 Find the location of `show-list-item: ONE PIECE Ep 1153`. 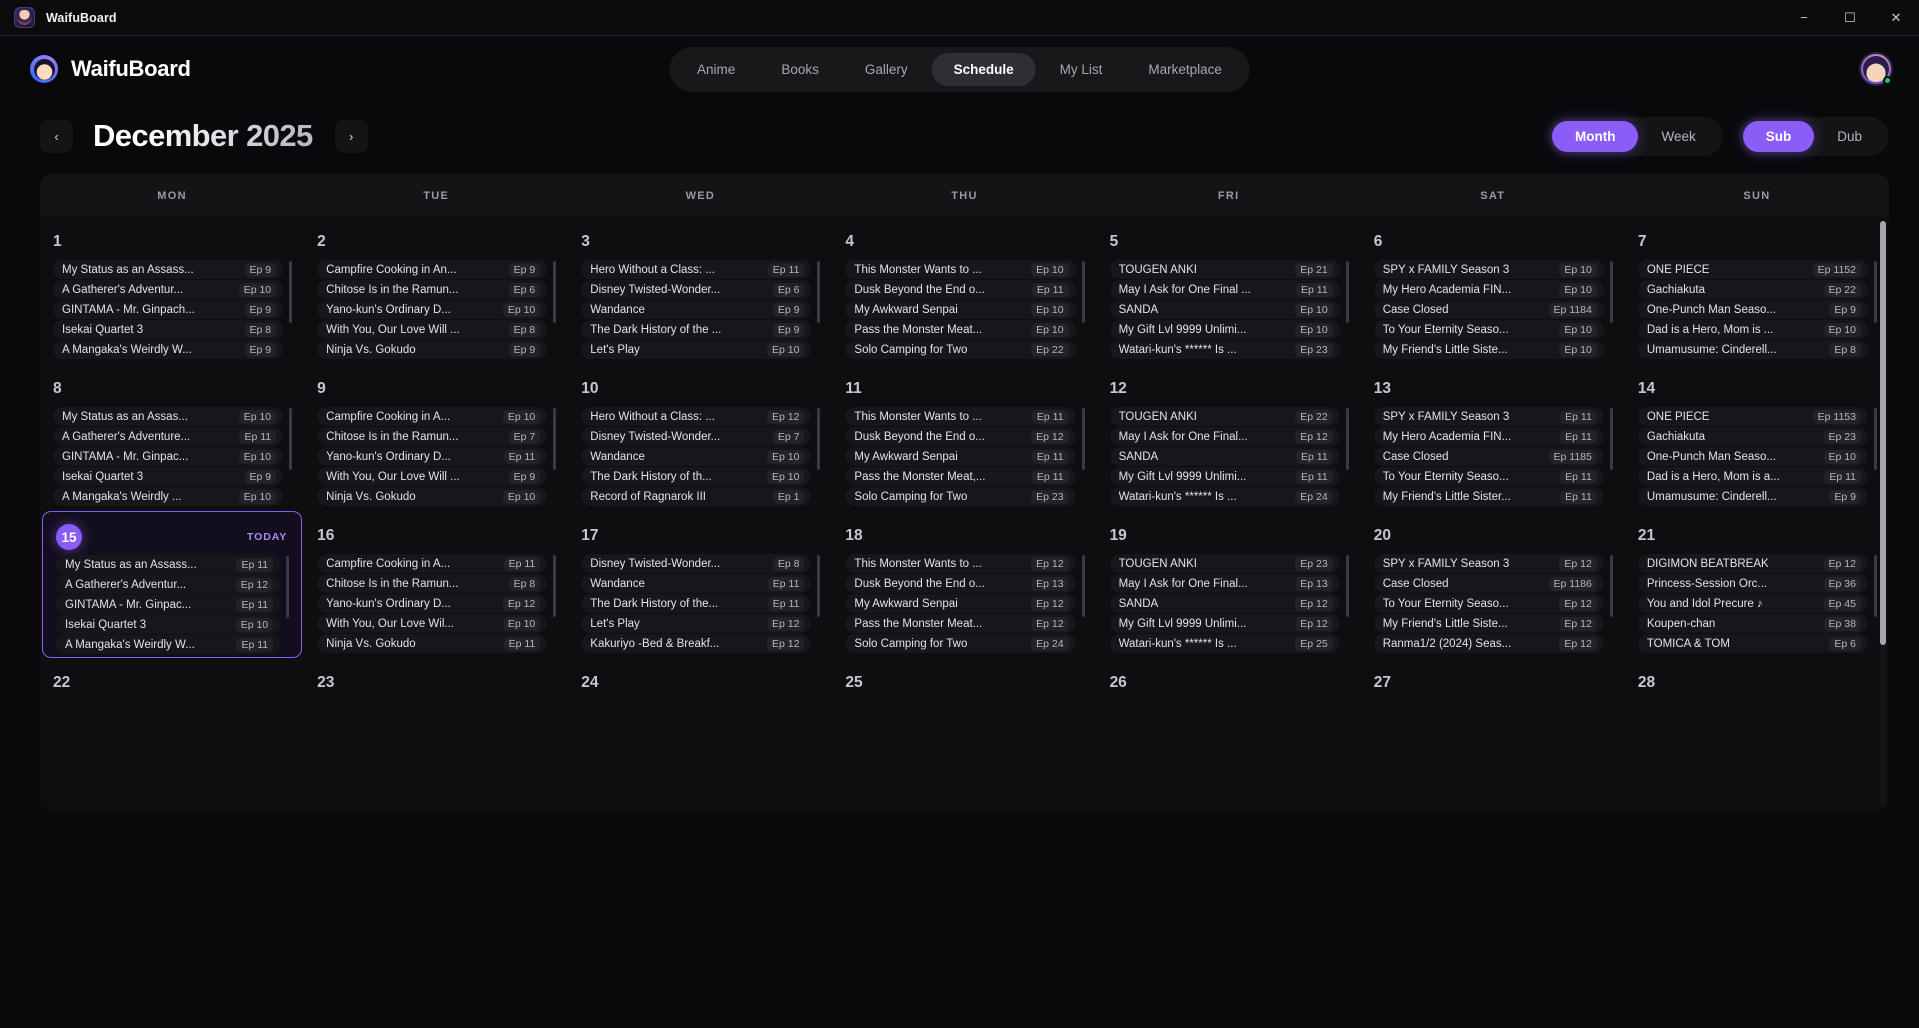

show-list-item: ONE PIECE Ep 1153 is located at coordinates (1752, 416).